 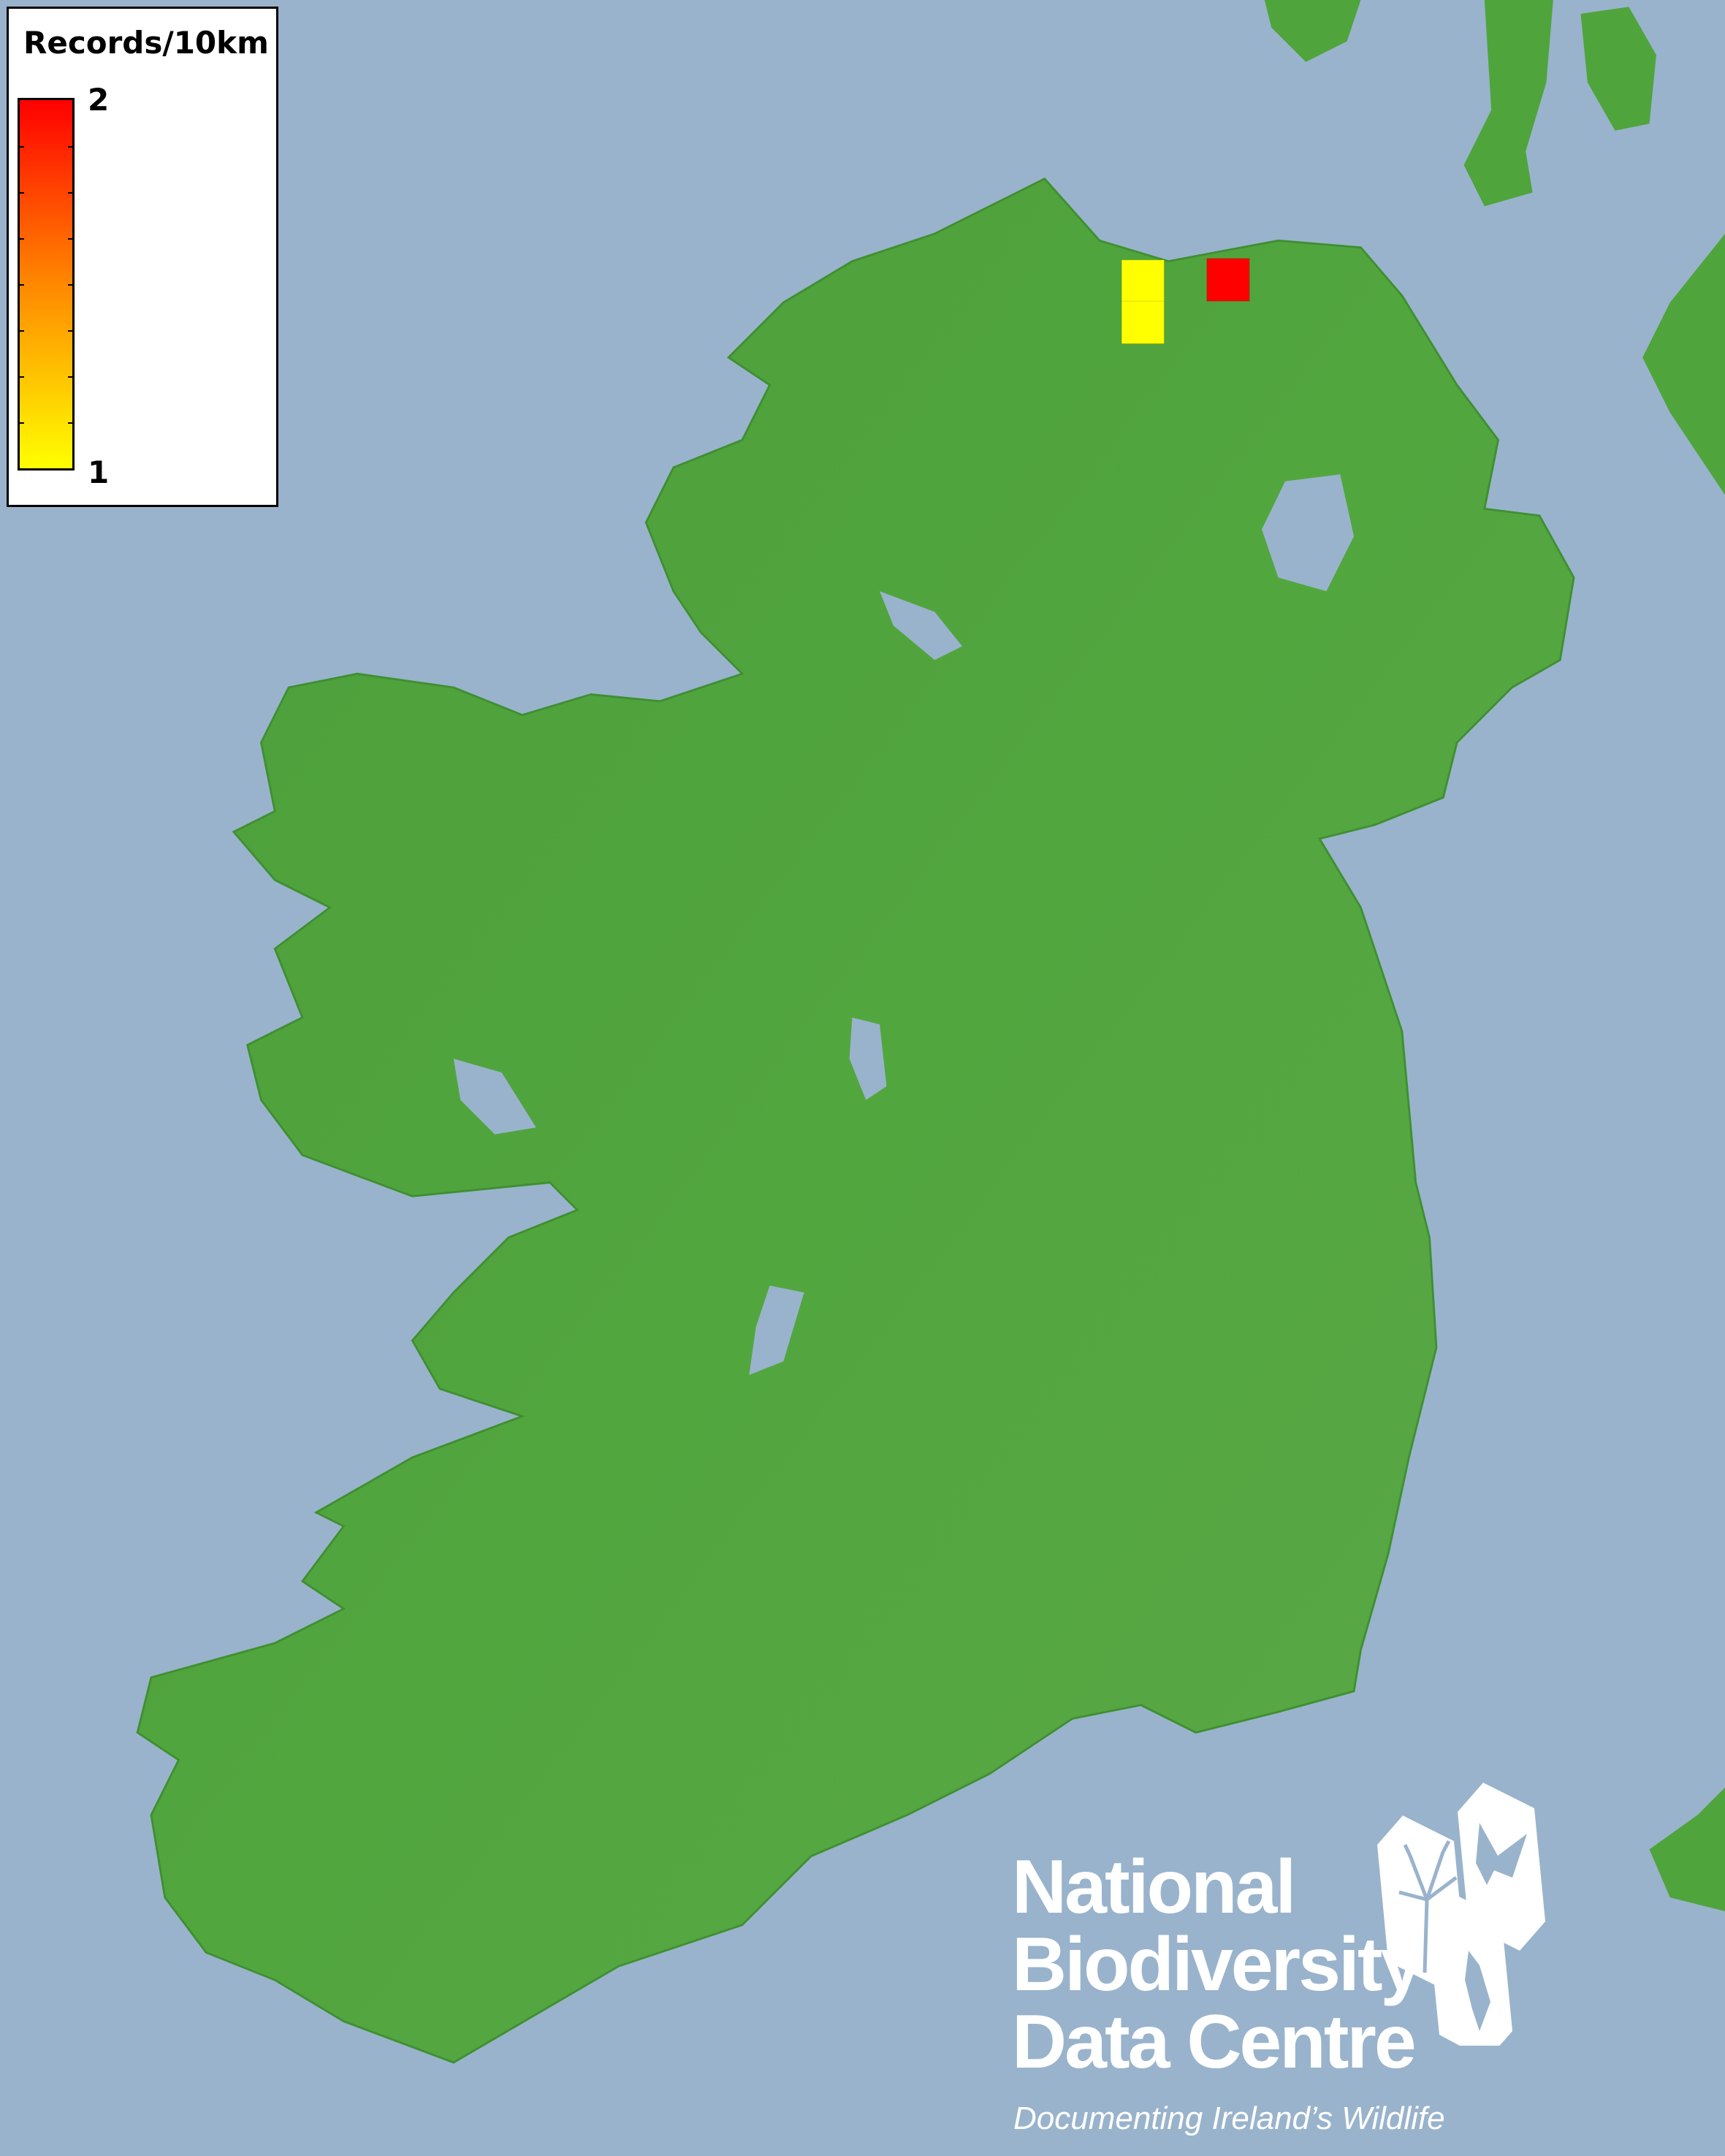 I want to click on logo-wordmark: National Biodiversity Data Centre, so click(x=1217, y=1964).